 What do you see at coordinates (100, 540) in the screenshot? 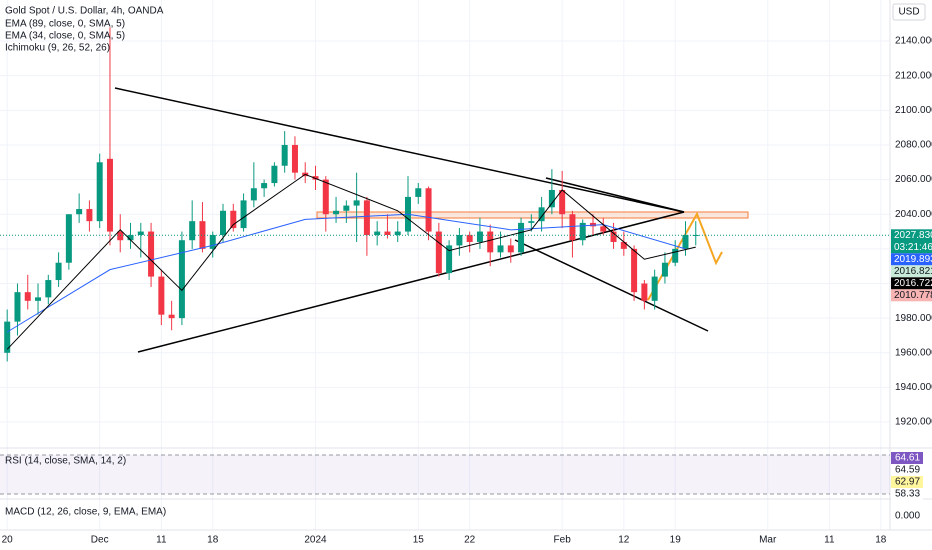
I see `x-tick-label: Dec` at bounding box center [100, 540].